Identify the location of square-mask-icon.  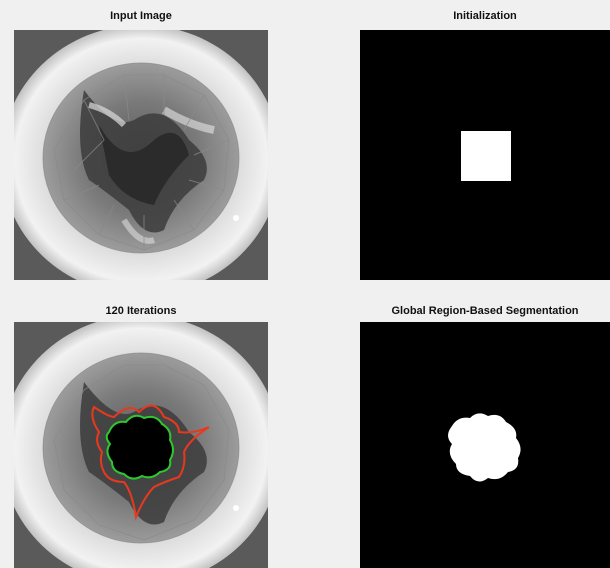
(486, 156).